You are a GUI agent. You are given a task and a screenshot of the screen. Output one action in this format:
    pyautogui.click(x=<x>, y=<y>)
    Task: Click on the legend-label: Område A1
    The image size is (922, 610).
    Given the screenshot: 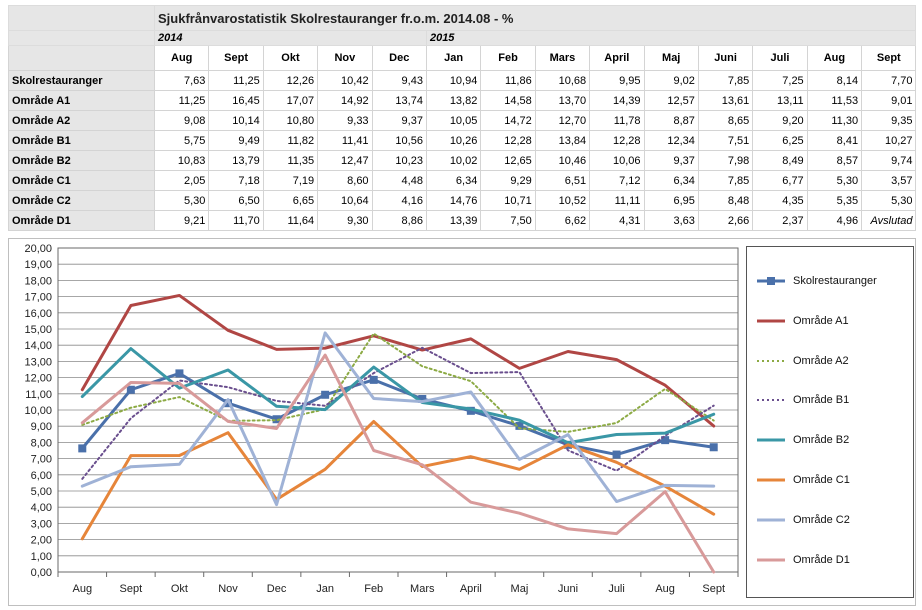 What is the action you would take?
    pyautogui.click(x=821, y=320)
    